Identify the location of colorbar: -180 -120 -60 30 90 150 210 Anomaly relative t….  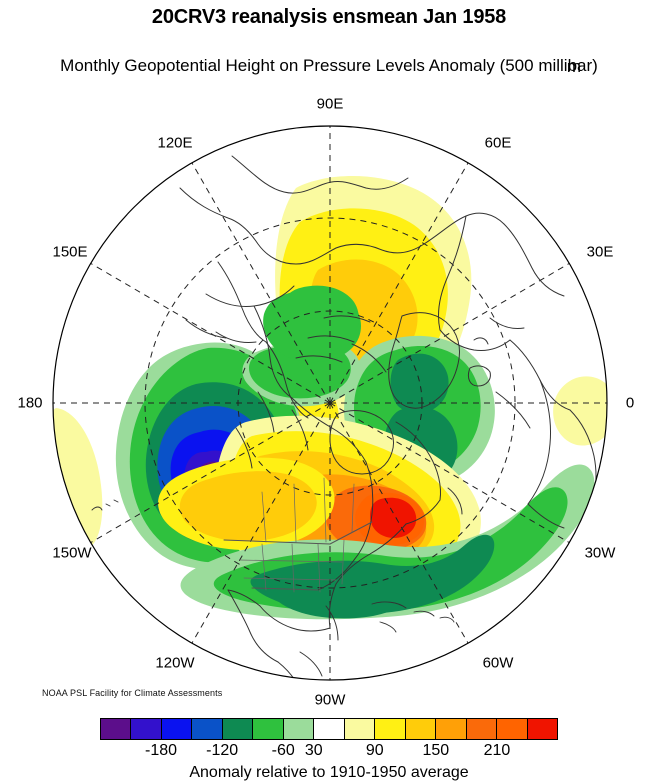
(329, 748).